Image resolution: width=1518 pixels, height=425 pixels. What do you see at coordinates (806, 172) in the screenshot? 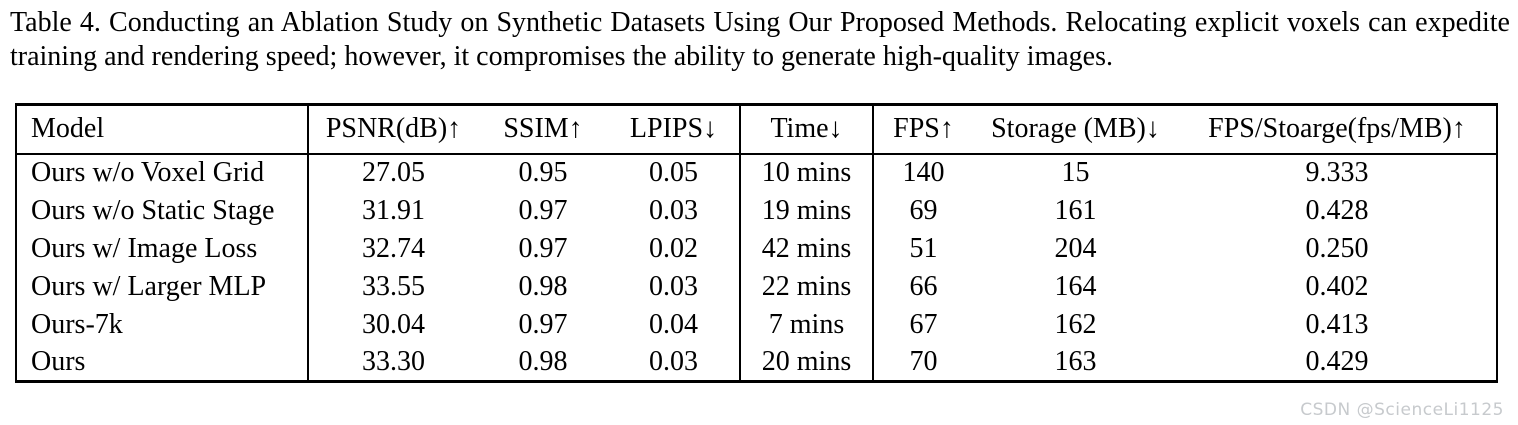
I see `value-cell: 10 mins` at bounding box center [806, 172].